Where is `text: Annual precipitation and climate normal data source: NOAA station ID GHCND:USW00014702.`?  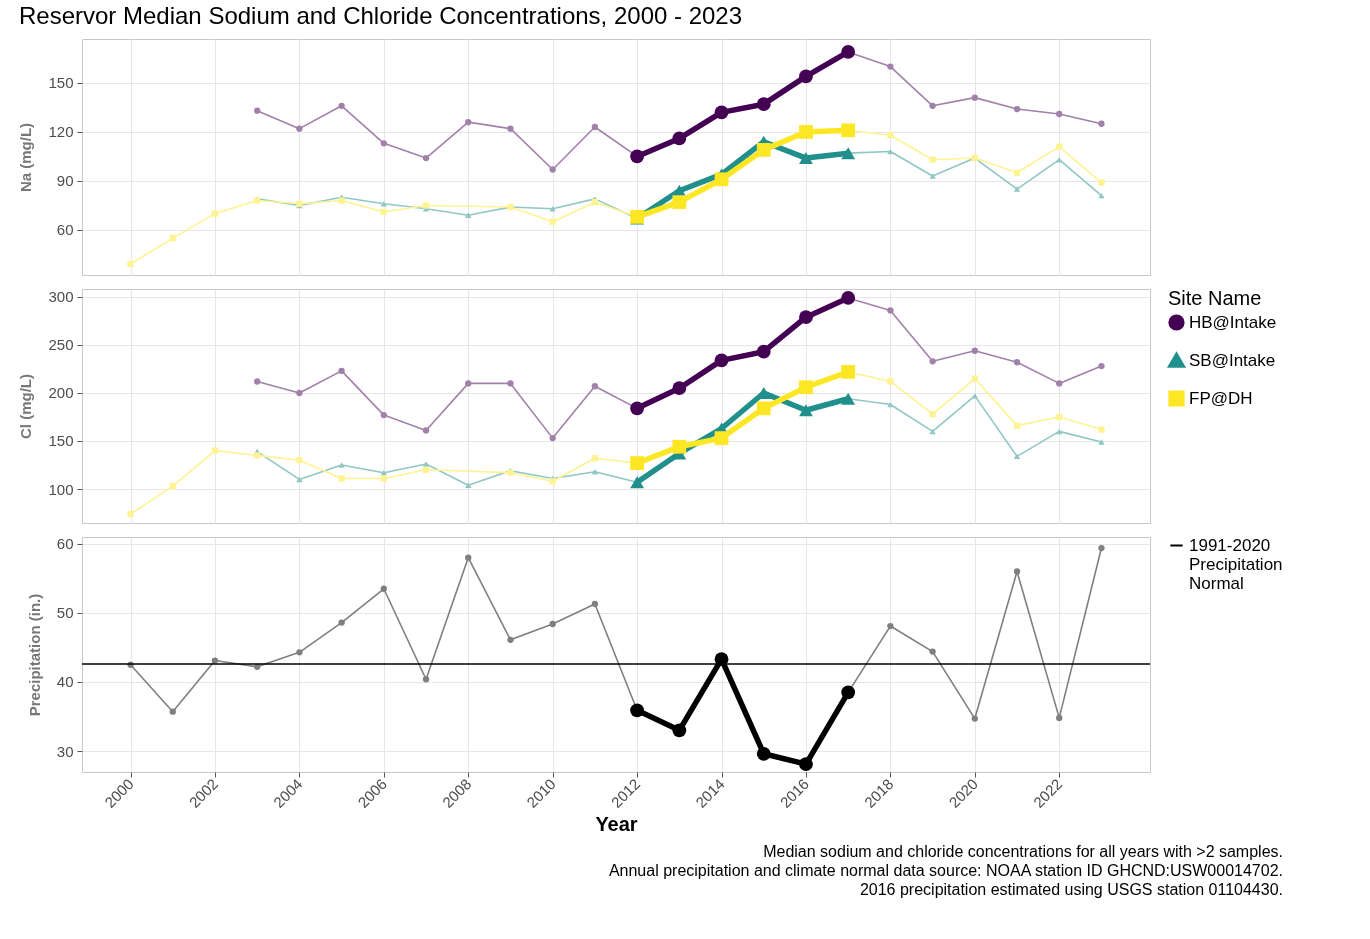 text: Annual precipitation and climate normal data source: NOAA station ID GHCND:USW00014702. is located at coordinates (945, 871).